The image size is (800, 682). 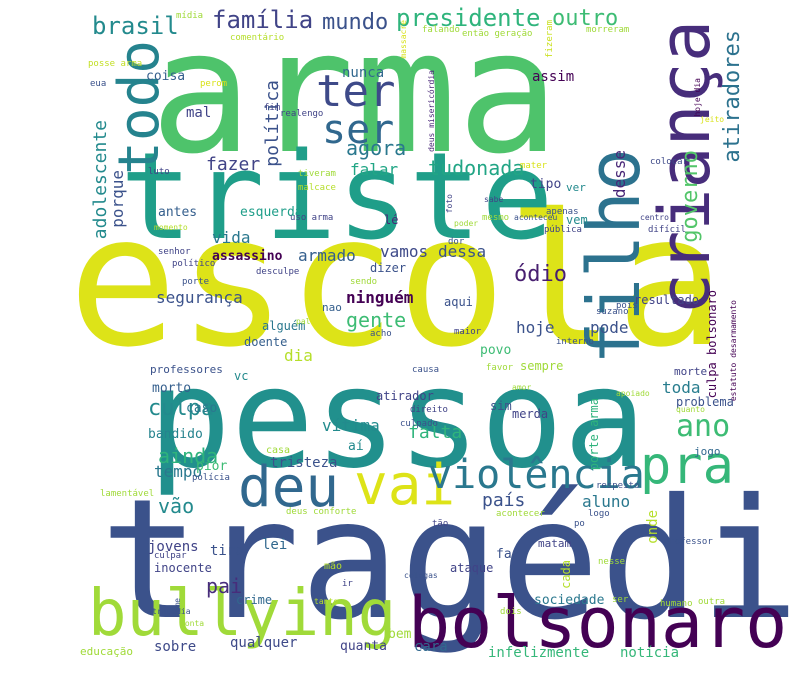 What do you see at coordinates (501, 406) in the screenshot?
I see `cloud-word: sim` at bounding box center [501, 406].